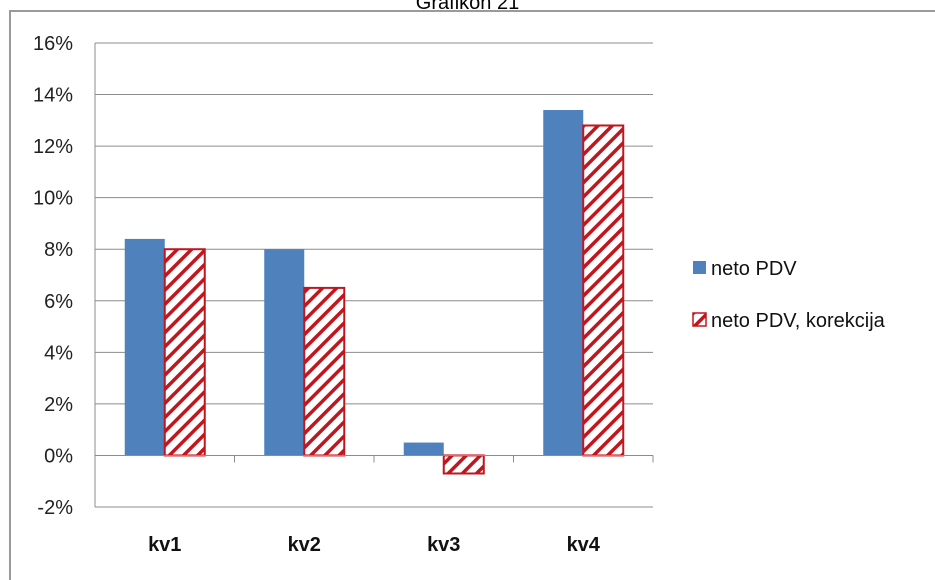  I want to click on legend-label-1: neto PDV, so click(754, 269).